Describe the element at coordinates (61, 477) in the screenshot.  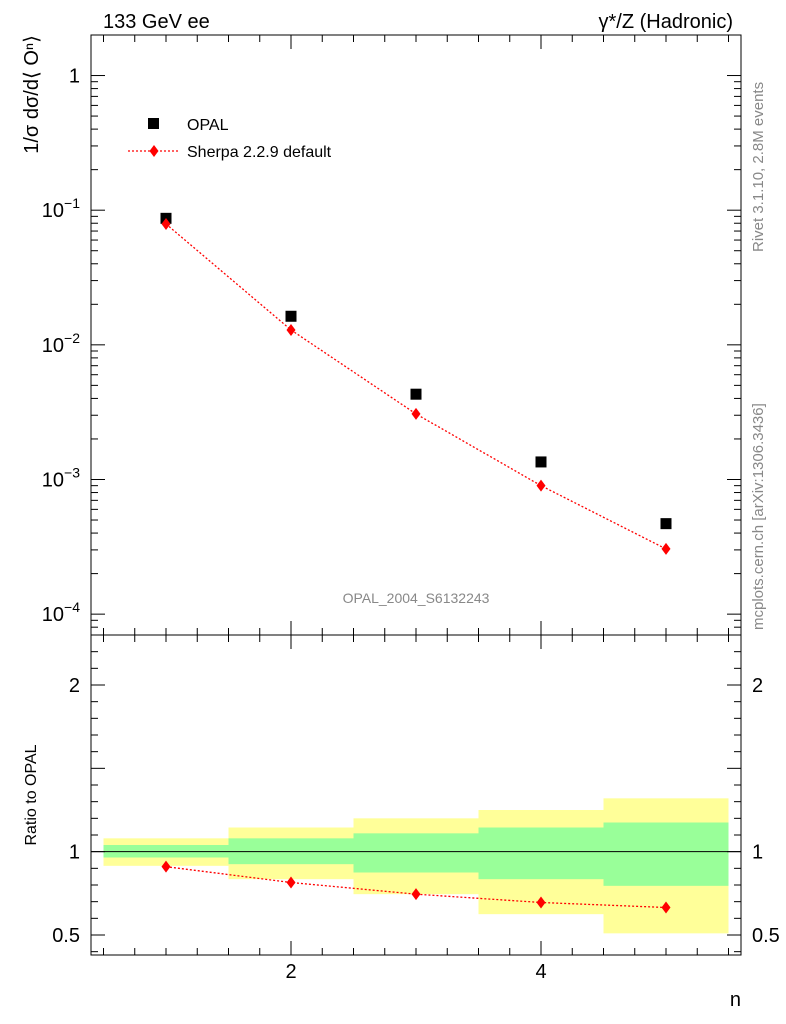
I see `main-ytick-label-3: 10⁻³` at that location.